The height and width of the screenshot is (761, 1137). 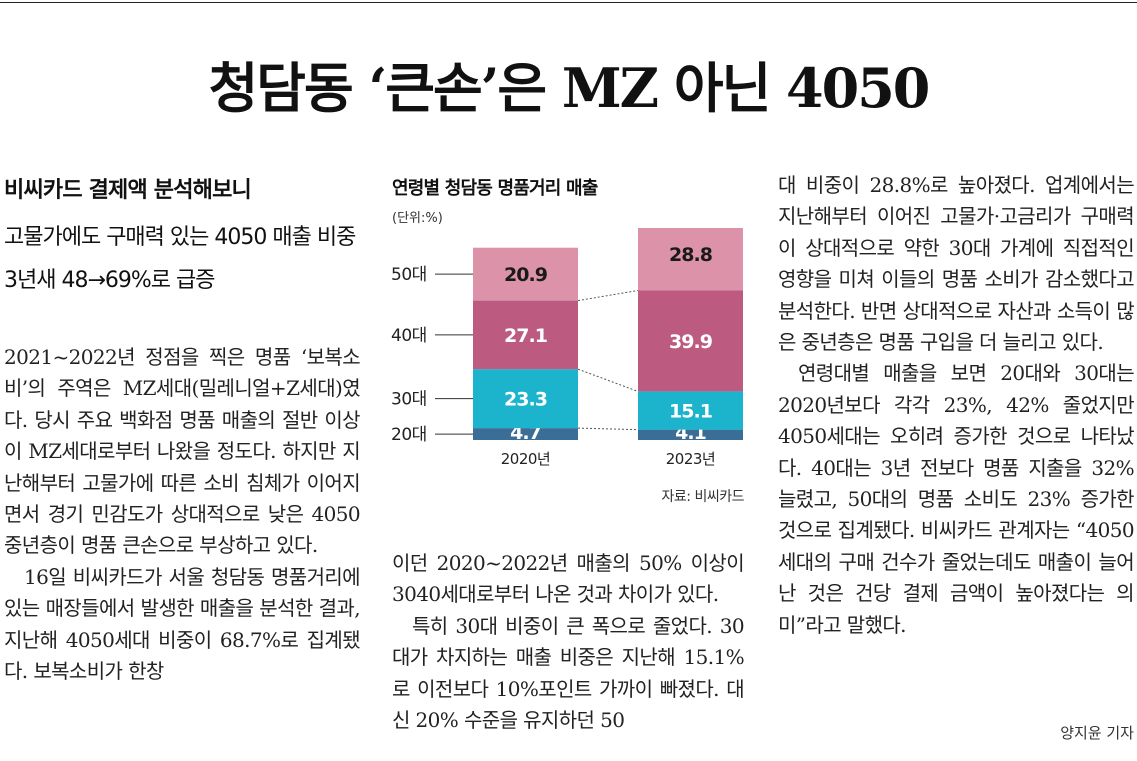 What do you see at coordinates (568, 2) in the screenshot?
I see `top-rule` at bounding box center [568, 2].